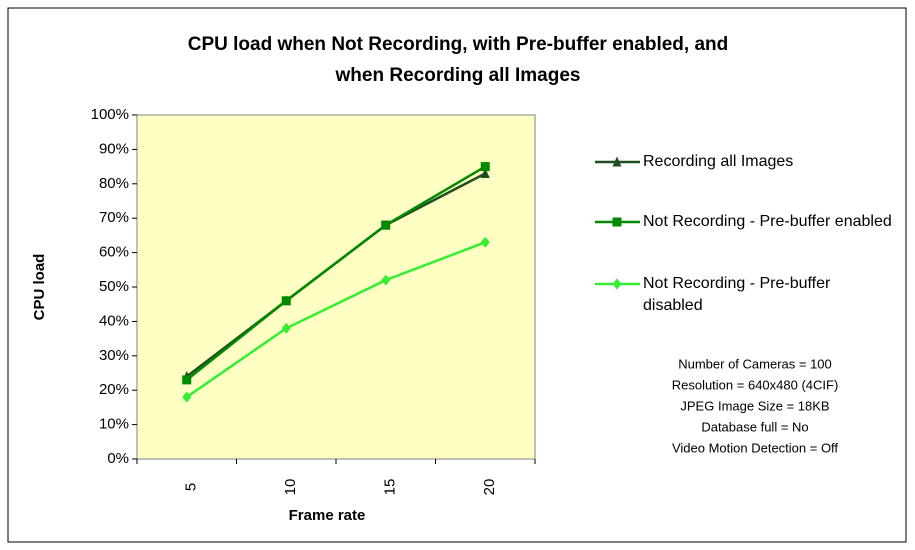 The width and height of the screenshot is (915, 550). I want to click on y-tick-label: 100%, so click(110, 114).